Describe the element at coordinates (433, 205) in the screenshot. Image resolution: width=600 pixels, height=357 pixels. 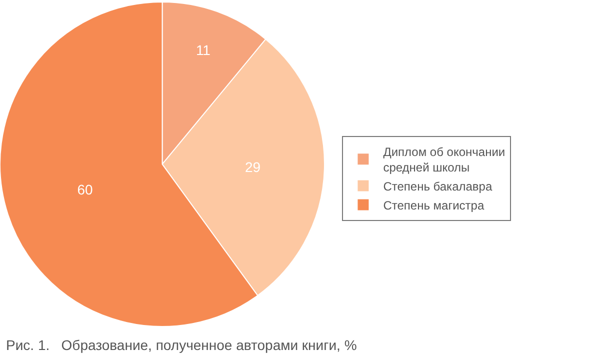
I see `legend-label: Степень магистра` at that location.